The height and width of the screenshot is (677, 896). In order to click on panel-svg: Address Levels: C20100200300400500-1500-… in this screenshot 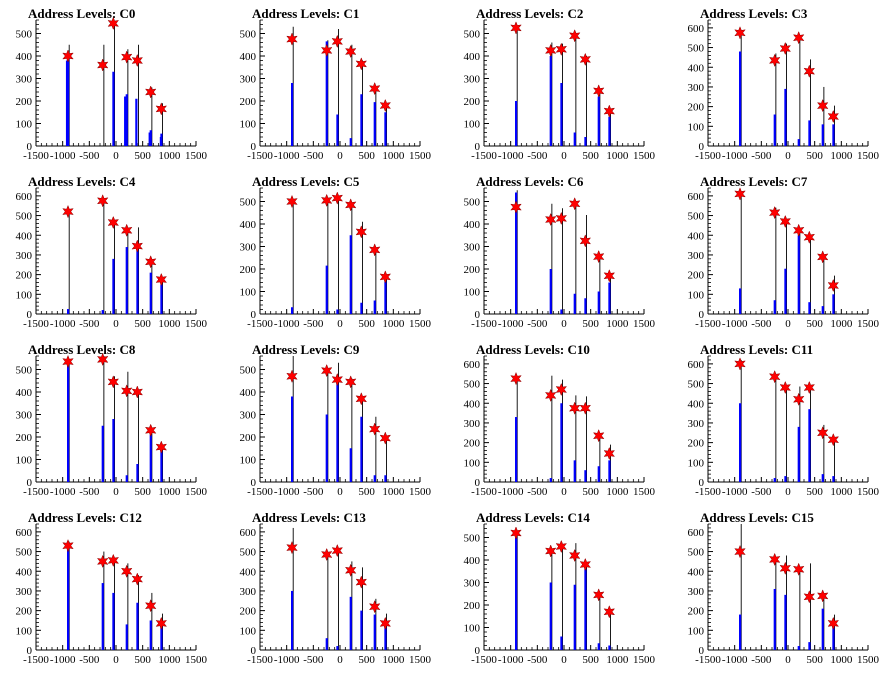, I will do `click(560, 84)`.